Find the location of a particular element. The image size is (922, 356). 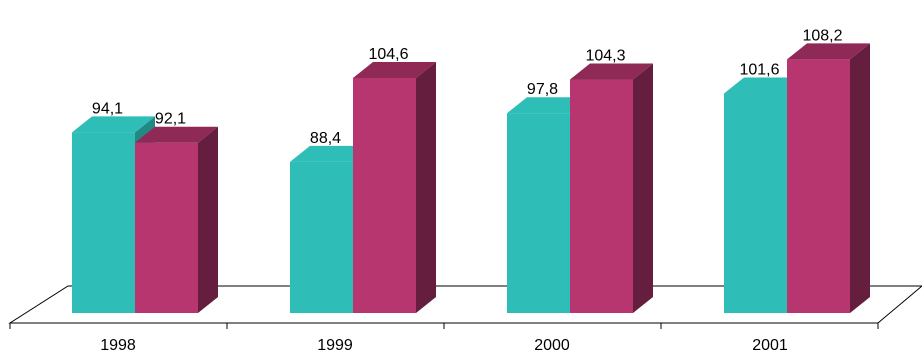

data-label: 97,8 is located at coordinates (542, 89).